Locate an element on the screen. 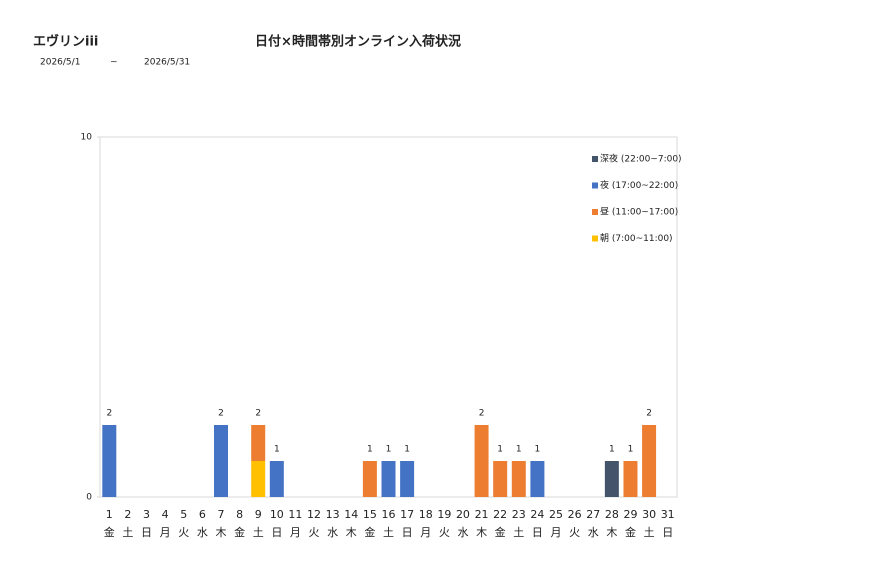 The height and width of the screenshot is (578, 877). x-tick-label: 21 is located at coordinates (482, 514).